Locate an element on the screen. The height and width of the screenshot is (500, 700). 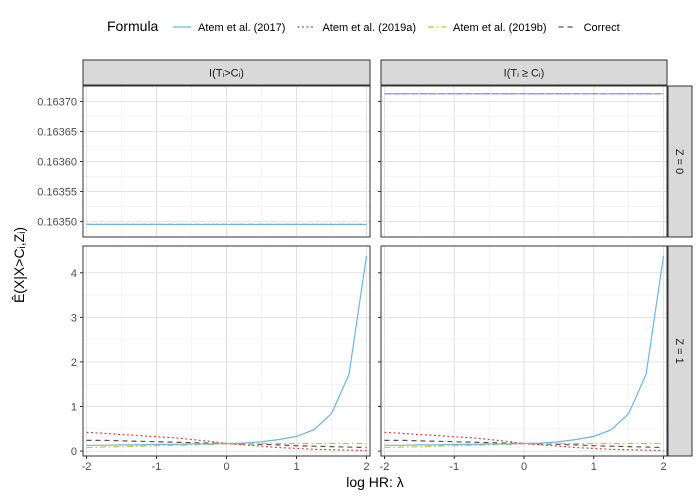
y-tick-label: 1 is located at coordinates (74, 408).